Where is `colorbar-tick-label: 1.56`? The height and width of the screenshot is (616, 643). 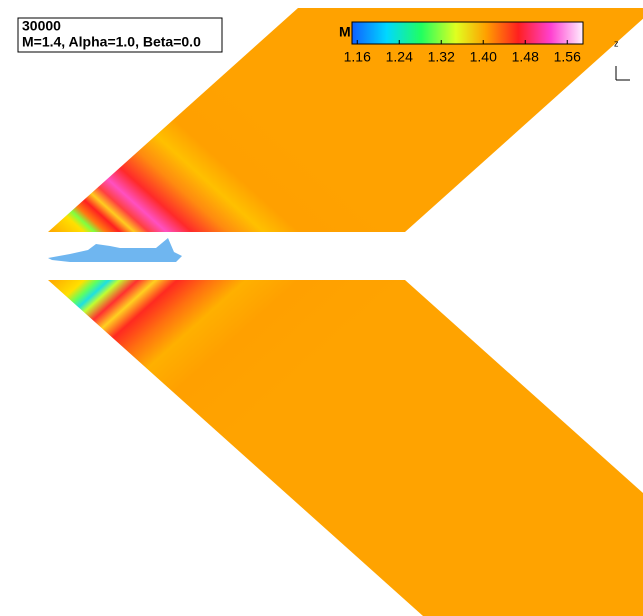 colorbar-tick-label: 1.56 is located at coordinates (567, 57).